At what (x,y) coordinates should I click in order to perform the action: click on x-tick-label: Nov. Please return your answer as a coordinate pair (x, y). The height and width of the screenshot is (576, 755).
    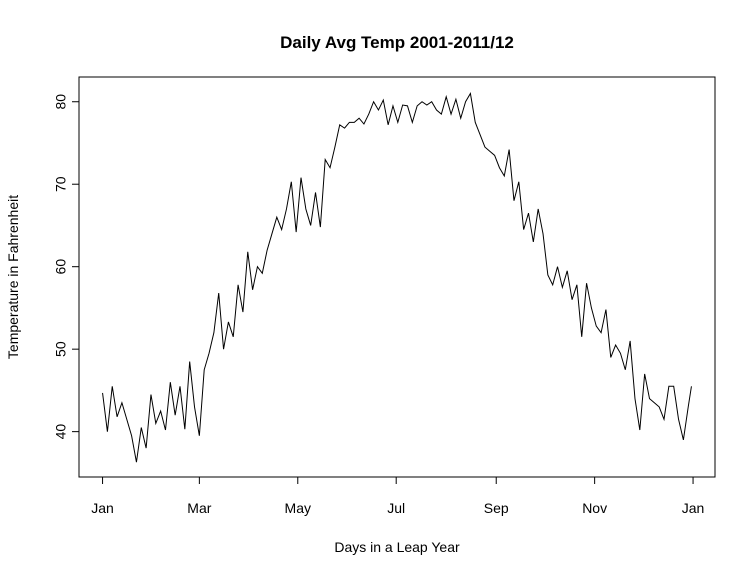
    Looking at the image, I should click on (594, 508).